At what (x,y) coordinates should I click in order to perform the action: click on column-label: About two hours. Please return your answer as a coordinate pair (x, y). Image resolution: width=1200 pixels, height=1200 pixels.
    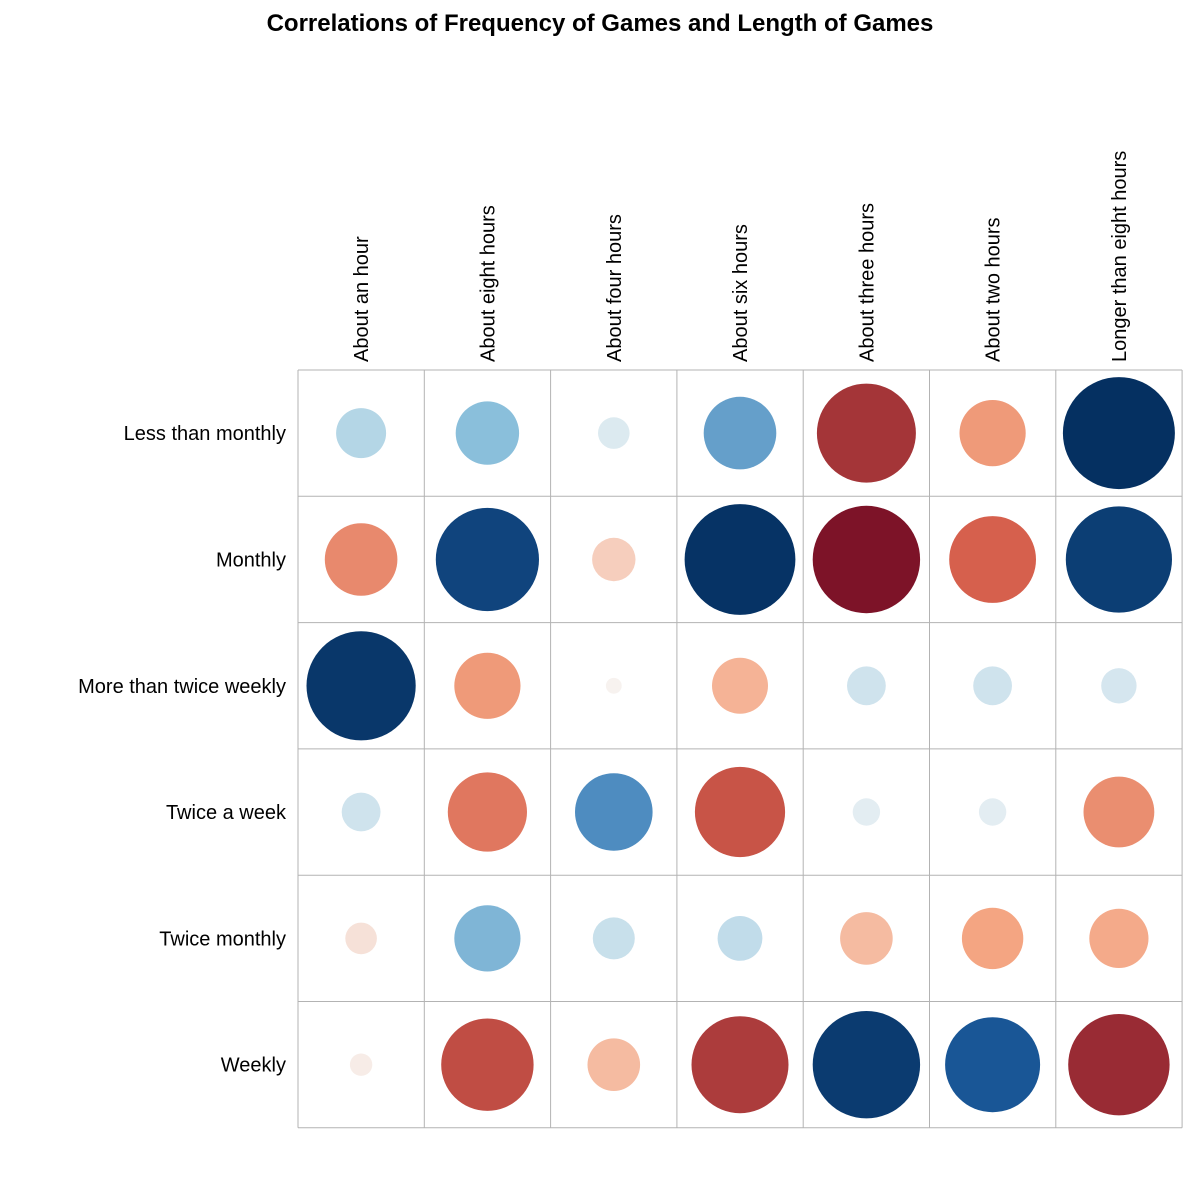
    Looking at the image, I should click on (994, 289).